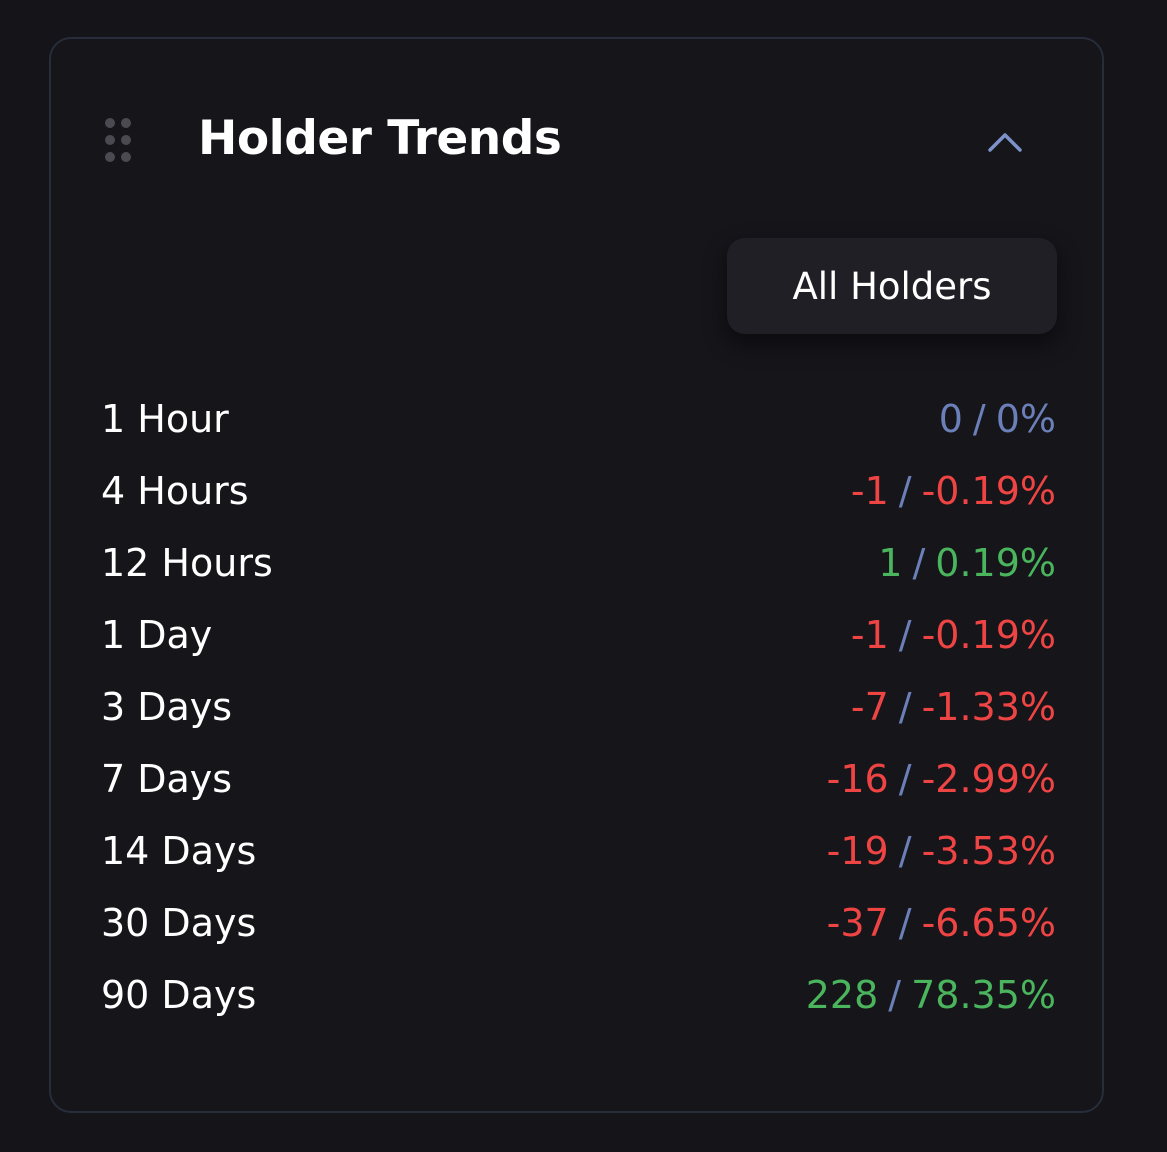 The height and width of the screenshot is (1152, 1167). I want to click on trend-period-label: 12 Hours, so click(187, 563).